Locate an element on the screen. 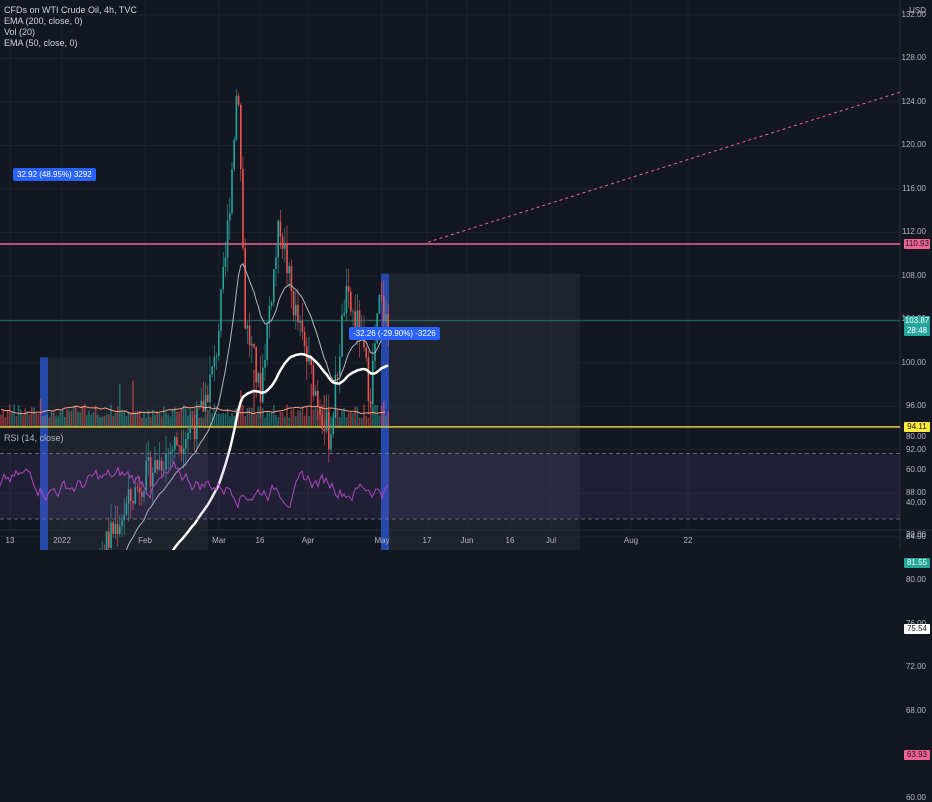 The image size is (932, 802). rsi-band is located at coordinates (450, 486).